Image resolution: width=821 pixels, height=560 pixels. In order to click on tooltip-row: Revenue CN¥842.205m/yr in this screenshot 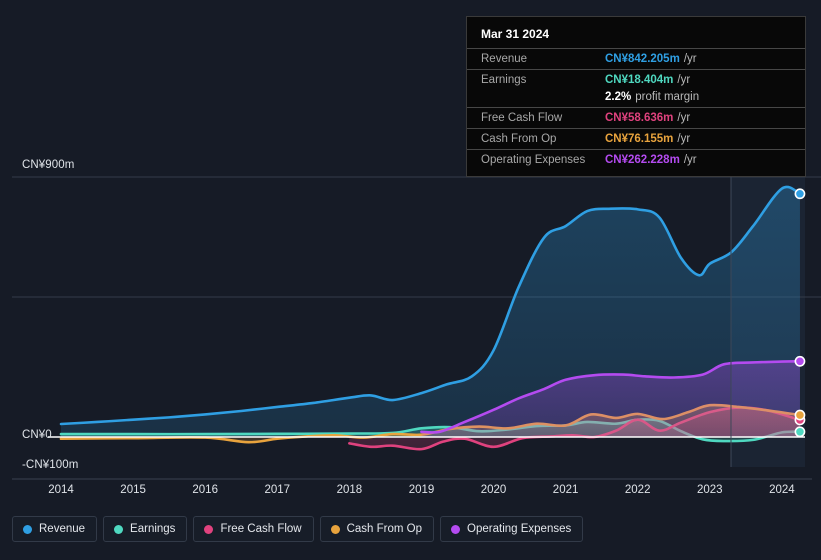, I will do `click(636, 58)`.